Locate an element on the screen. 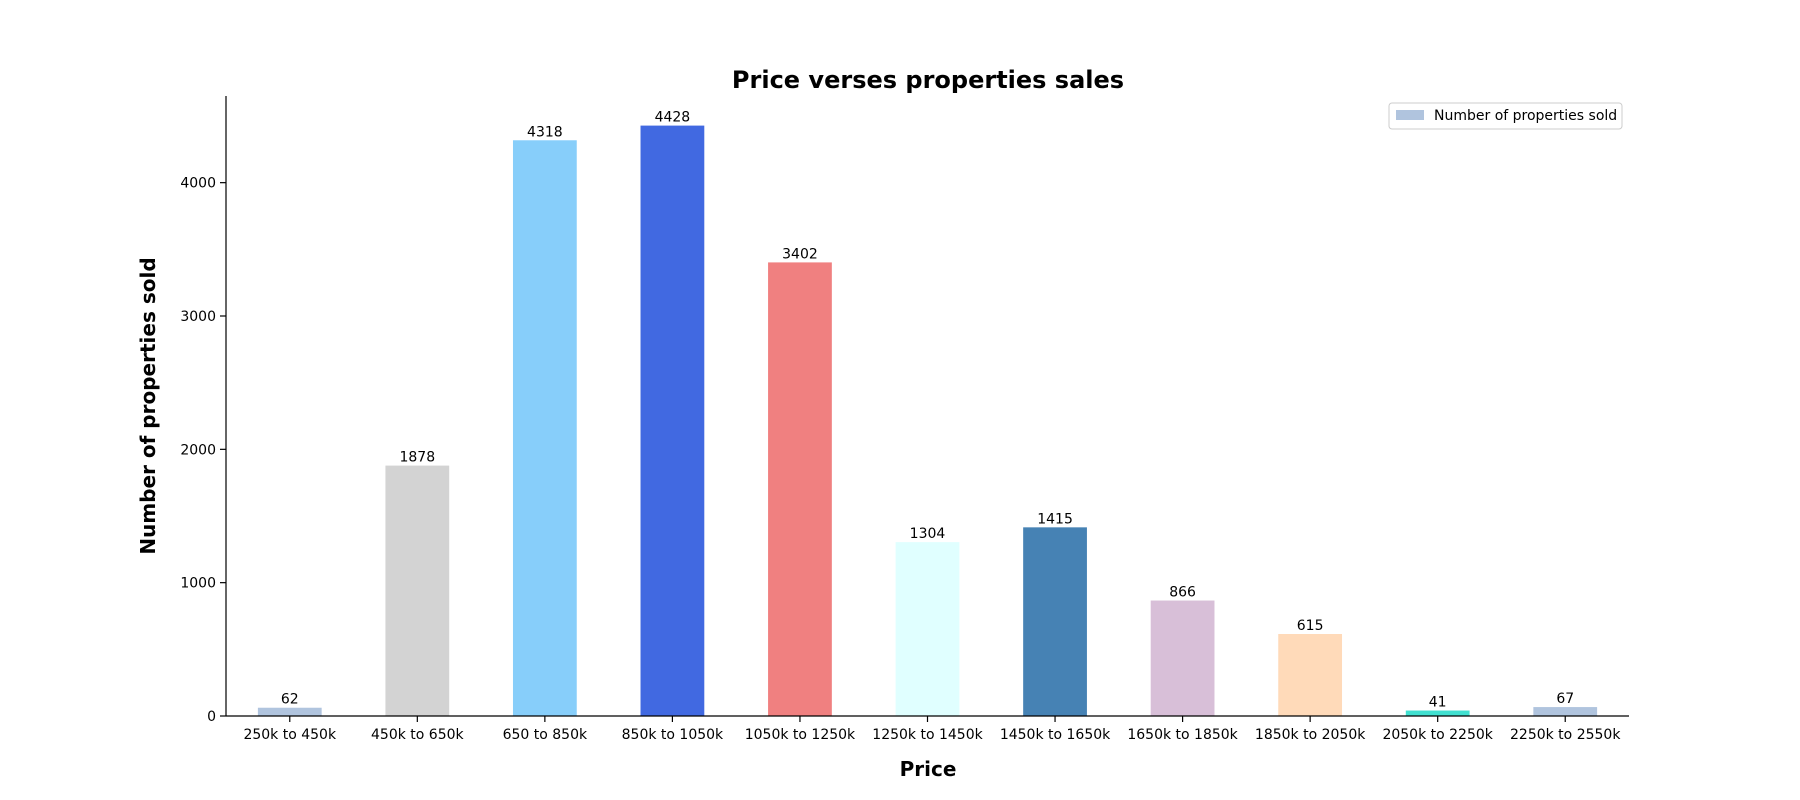 The width and height of the screenshot is (1800, 800). legend-swatch is located at coordinates (1410, 115).